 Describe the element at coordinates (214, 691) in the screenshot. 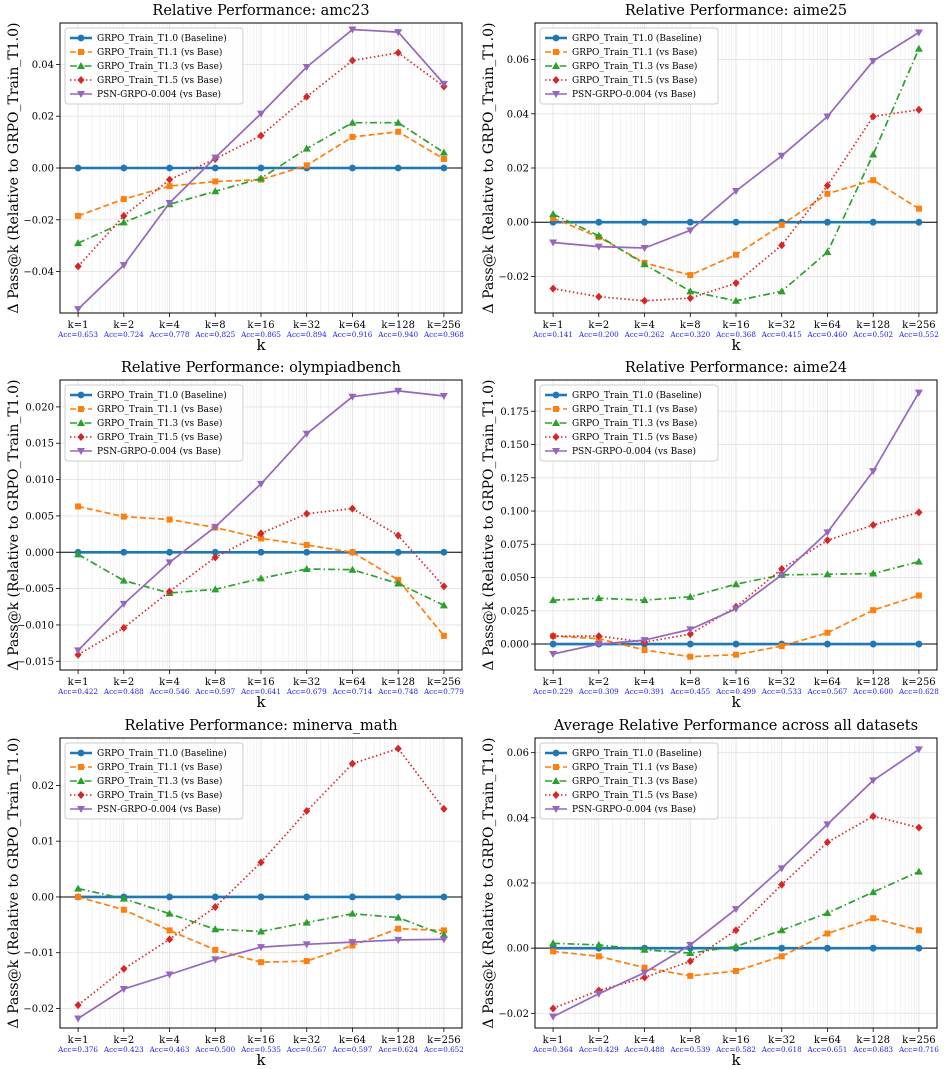

I see `acc-label: Acc=0.597` at that location.